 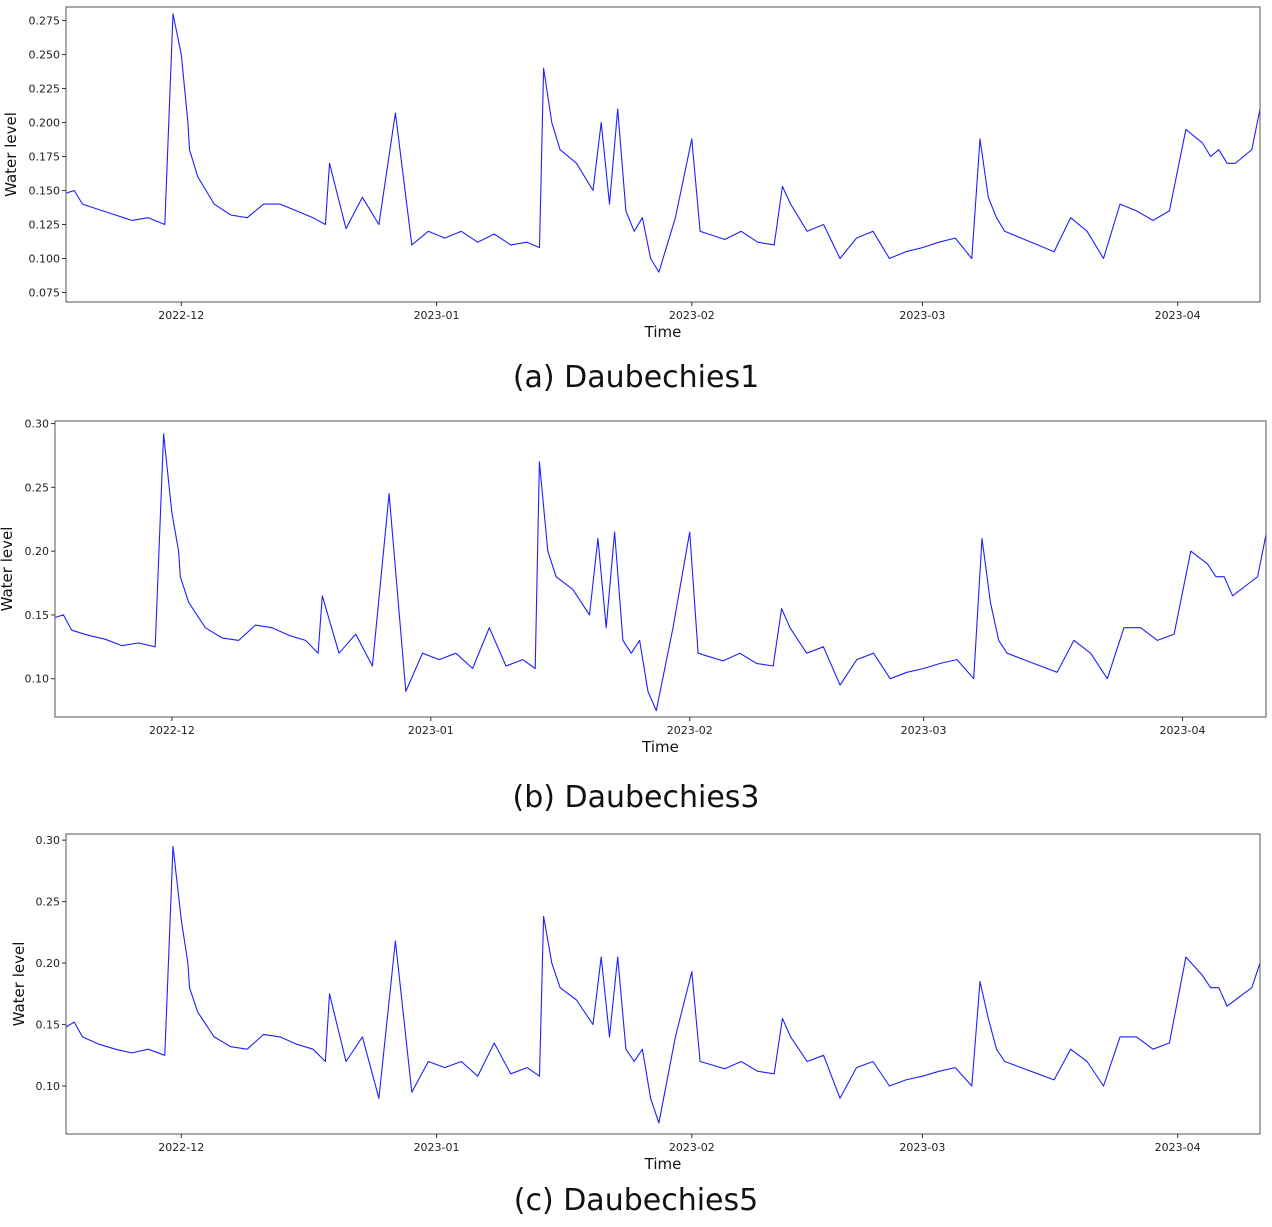 What do you see at coordinates (45, 225) in the screenshot?
I see `y-tick-label: 0.125` at bounding box center [45, 225].